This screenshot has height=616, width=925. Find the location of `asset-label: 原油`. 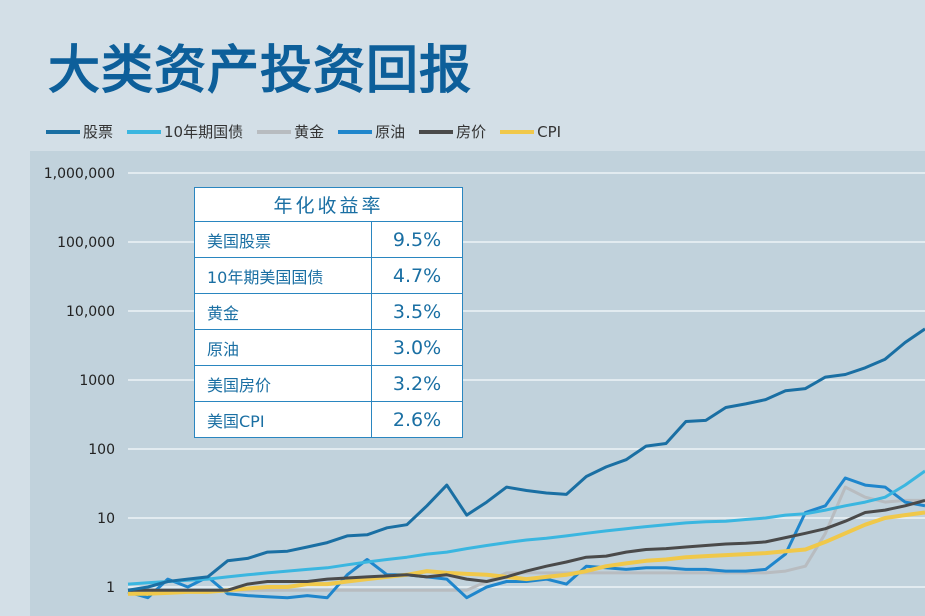

asset-label: 原油 is located at coordinates (283, 347).